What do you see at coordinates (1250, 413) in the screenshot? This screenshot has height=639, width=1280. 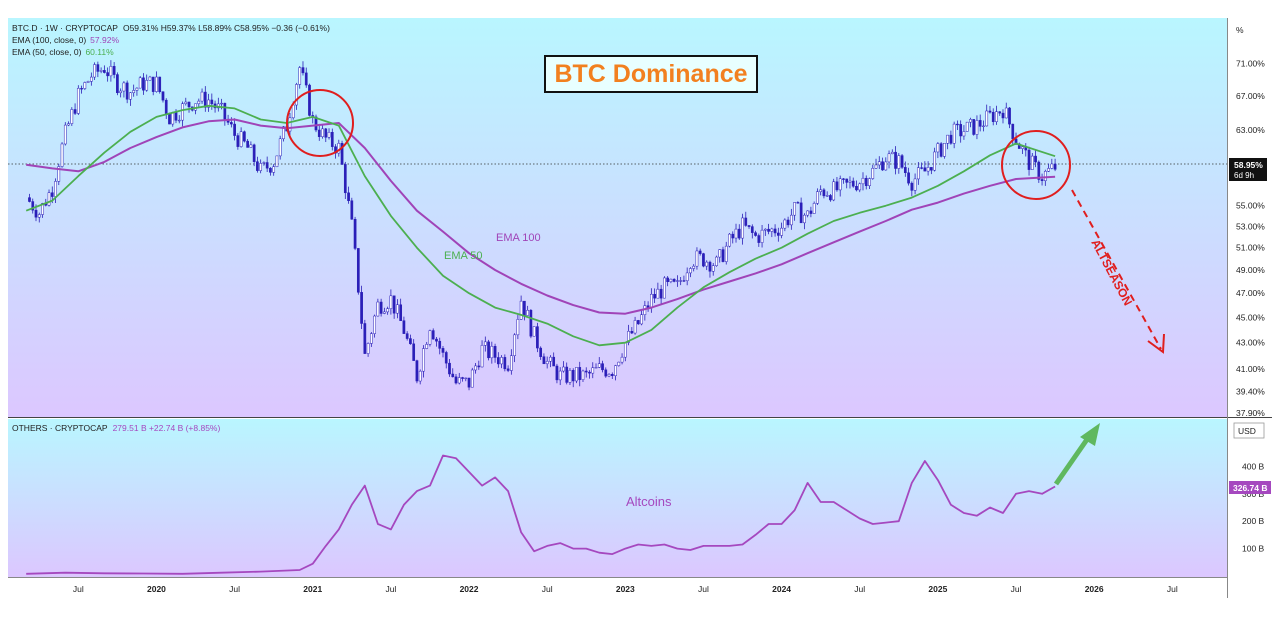 I see `price-tick-label: 37.90%` at bounding box center [1250, 413].